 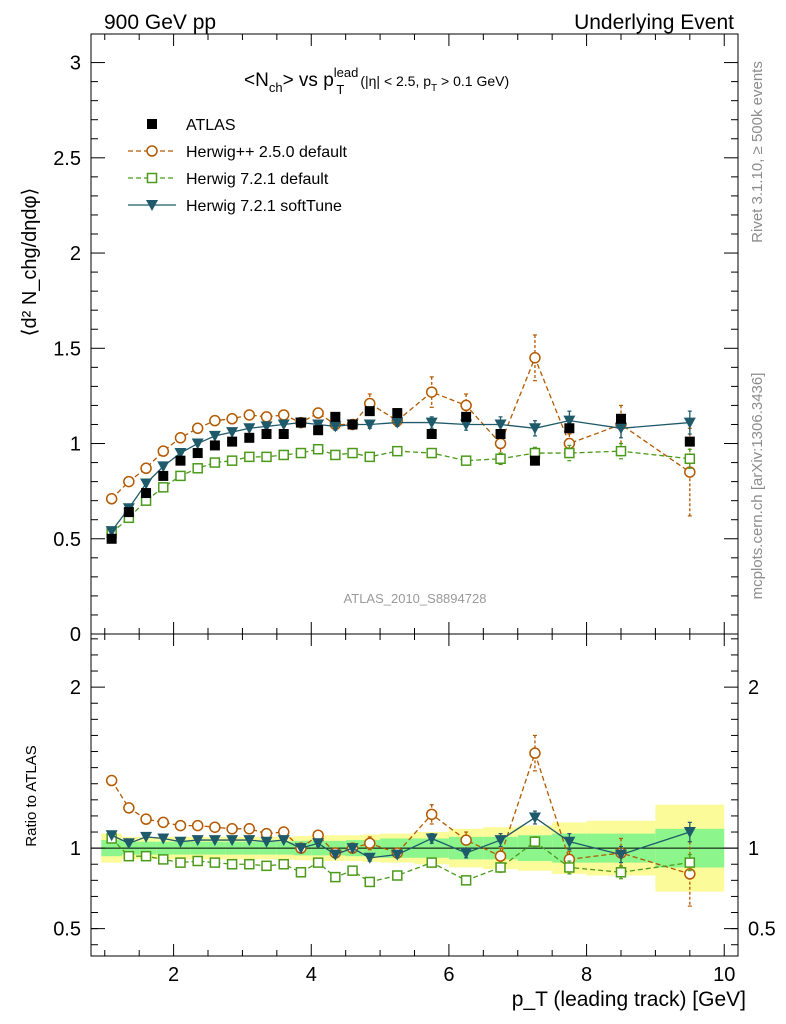 What do you see at coordinates (762, 930) in the screenshot?
I see `ratio-y-tick-label-right: 0.5` at bounding box center [762, 930].